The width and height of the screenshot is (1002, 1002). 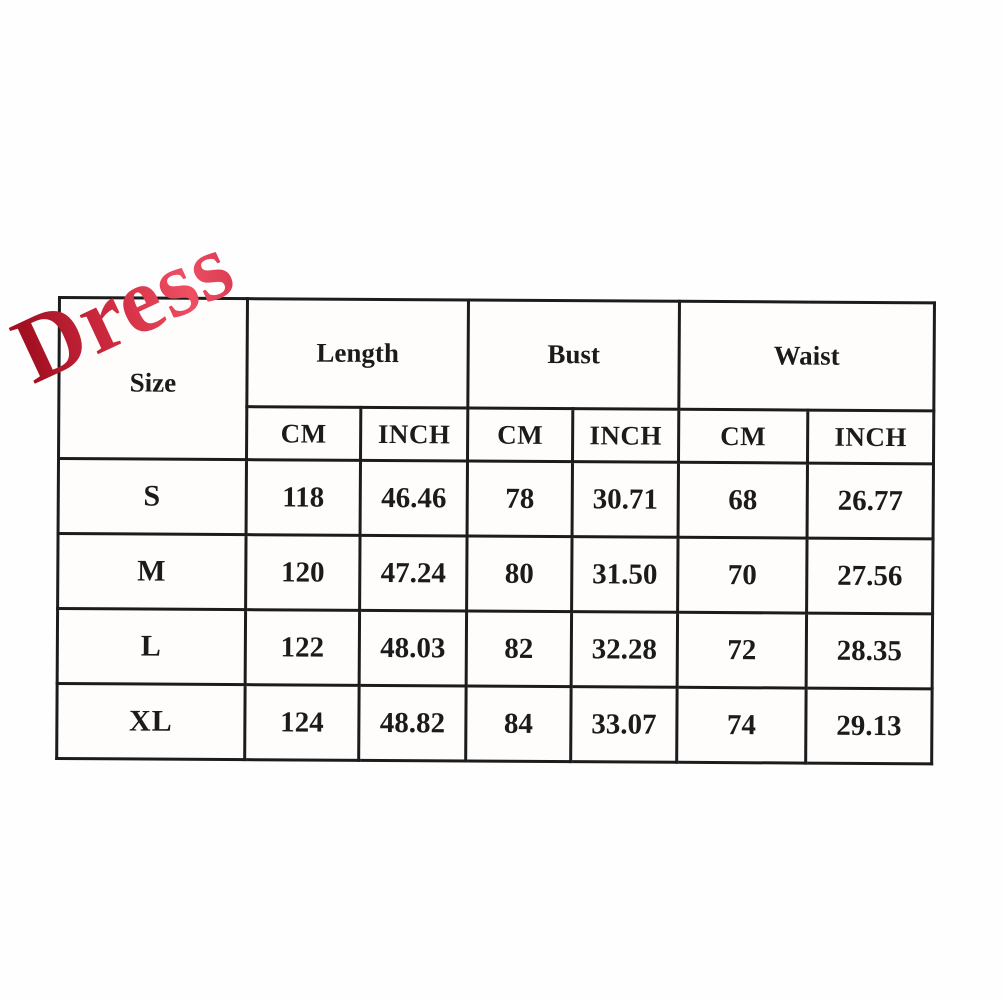 I want to click on unit-header-length-inch: INCH, so click(x=414, y=434).